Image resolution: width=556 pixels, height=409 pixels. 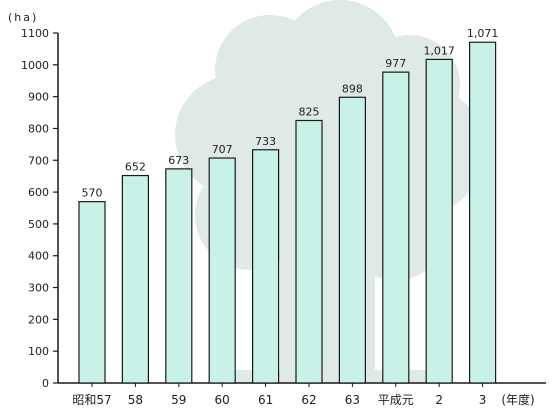 I want to click on y-tick-label: 900, so click(x=38, y=97).